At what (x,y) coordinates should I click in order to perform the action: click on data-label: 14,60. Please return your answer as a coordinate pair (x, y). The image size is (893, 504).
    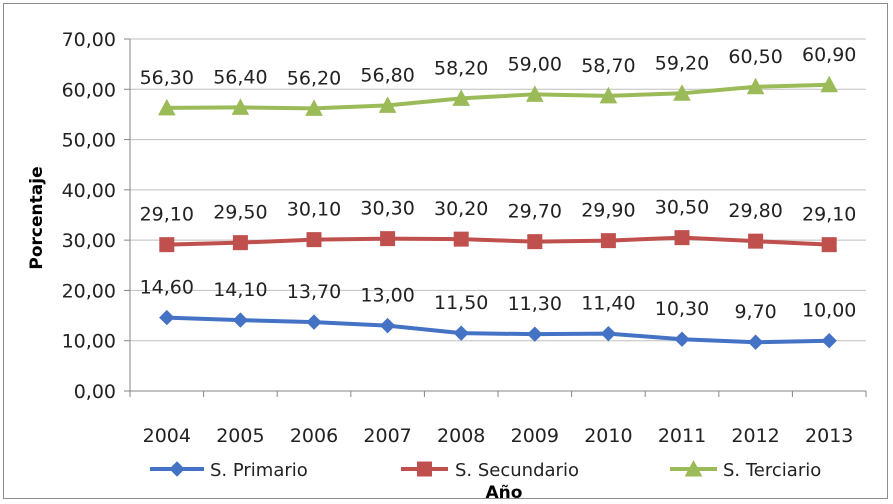
    Looking at the image, I should click on (167, 288).